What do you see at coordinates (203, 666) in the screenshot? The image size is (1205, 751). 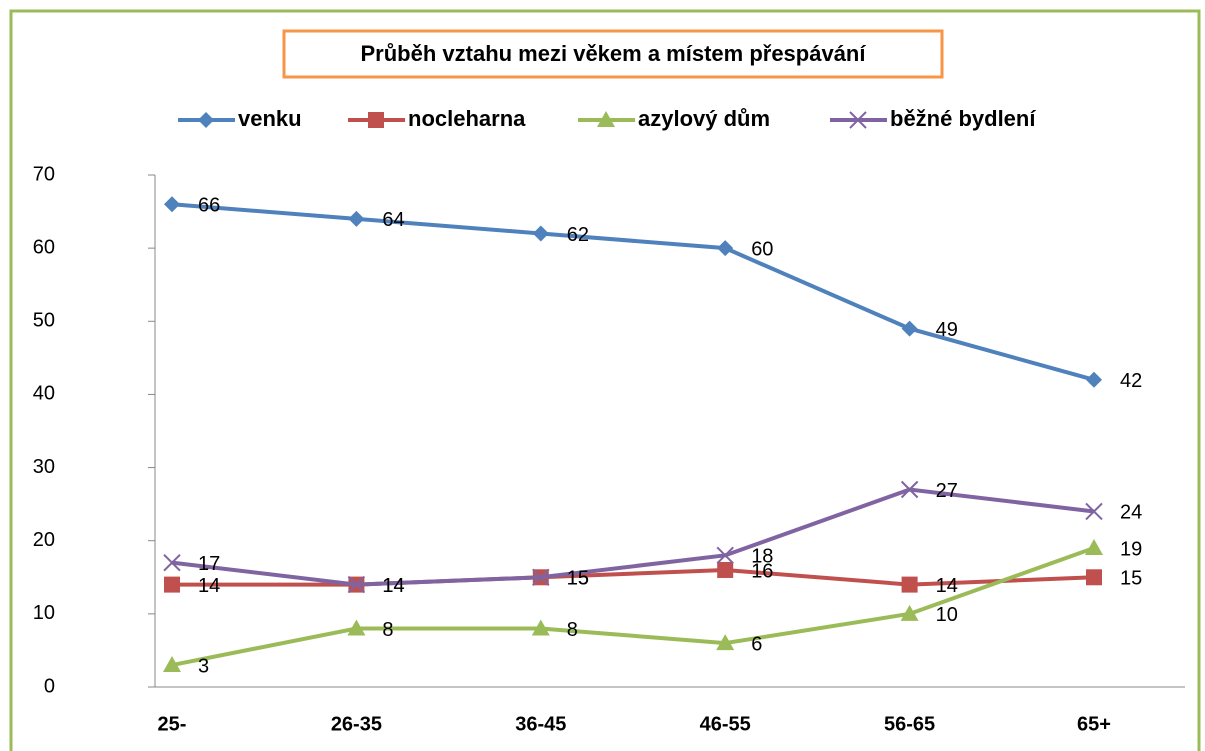 I see `data-label: 3` at bounding box center [203, 666].